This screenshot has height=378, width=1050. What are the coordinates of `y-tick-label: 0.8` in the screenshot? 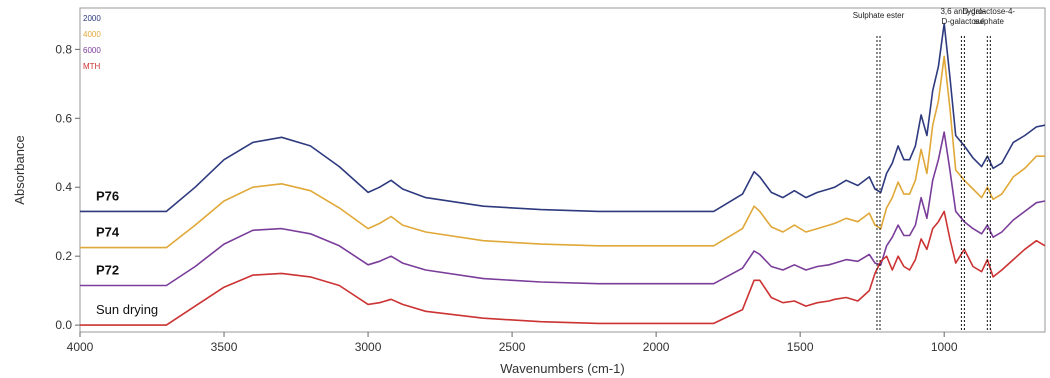 It's located at (63, 49).